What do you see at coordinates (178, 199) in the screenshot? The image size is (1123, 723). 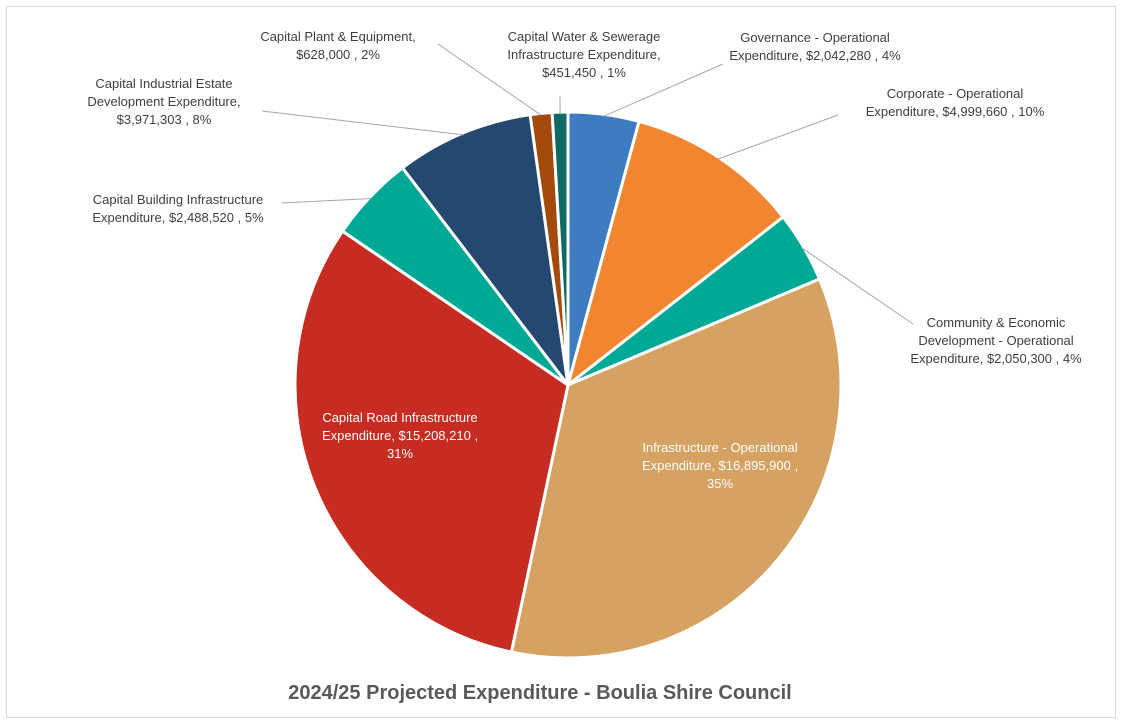 I see `slice-label-line: Capital Building Infrastructure` at bounding box center [178, 199].